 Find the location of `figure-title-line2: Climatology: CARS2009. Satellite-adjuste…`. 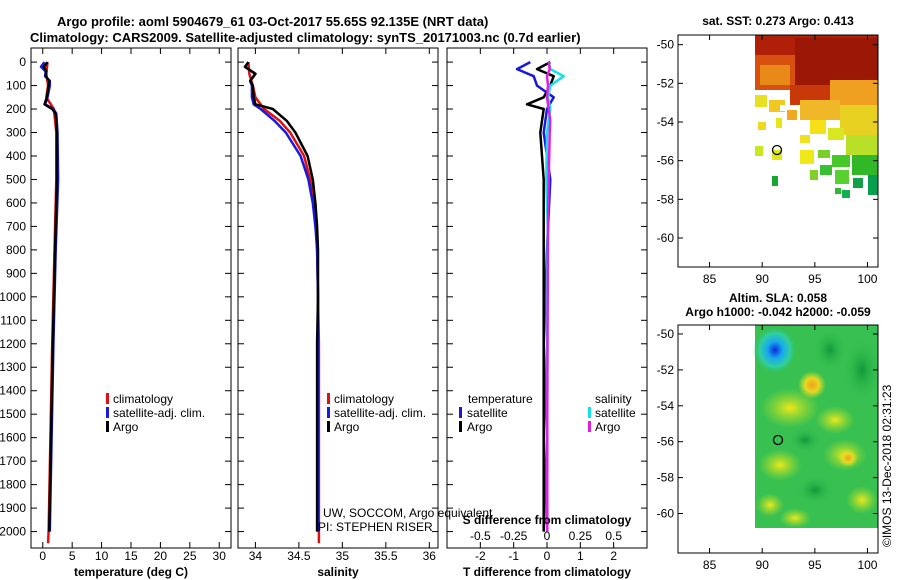

figure-title-line2: Climatology: CARS2009. Satellite-adjuste… is located at coordinates (305, 37).